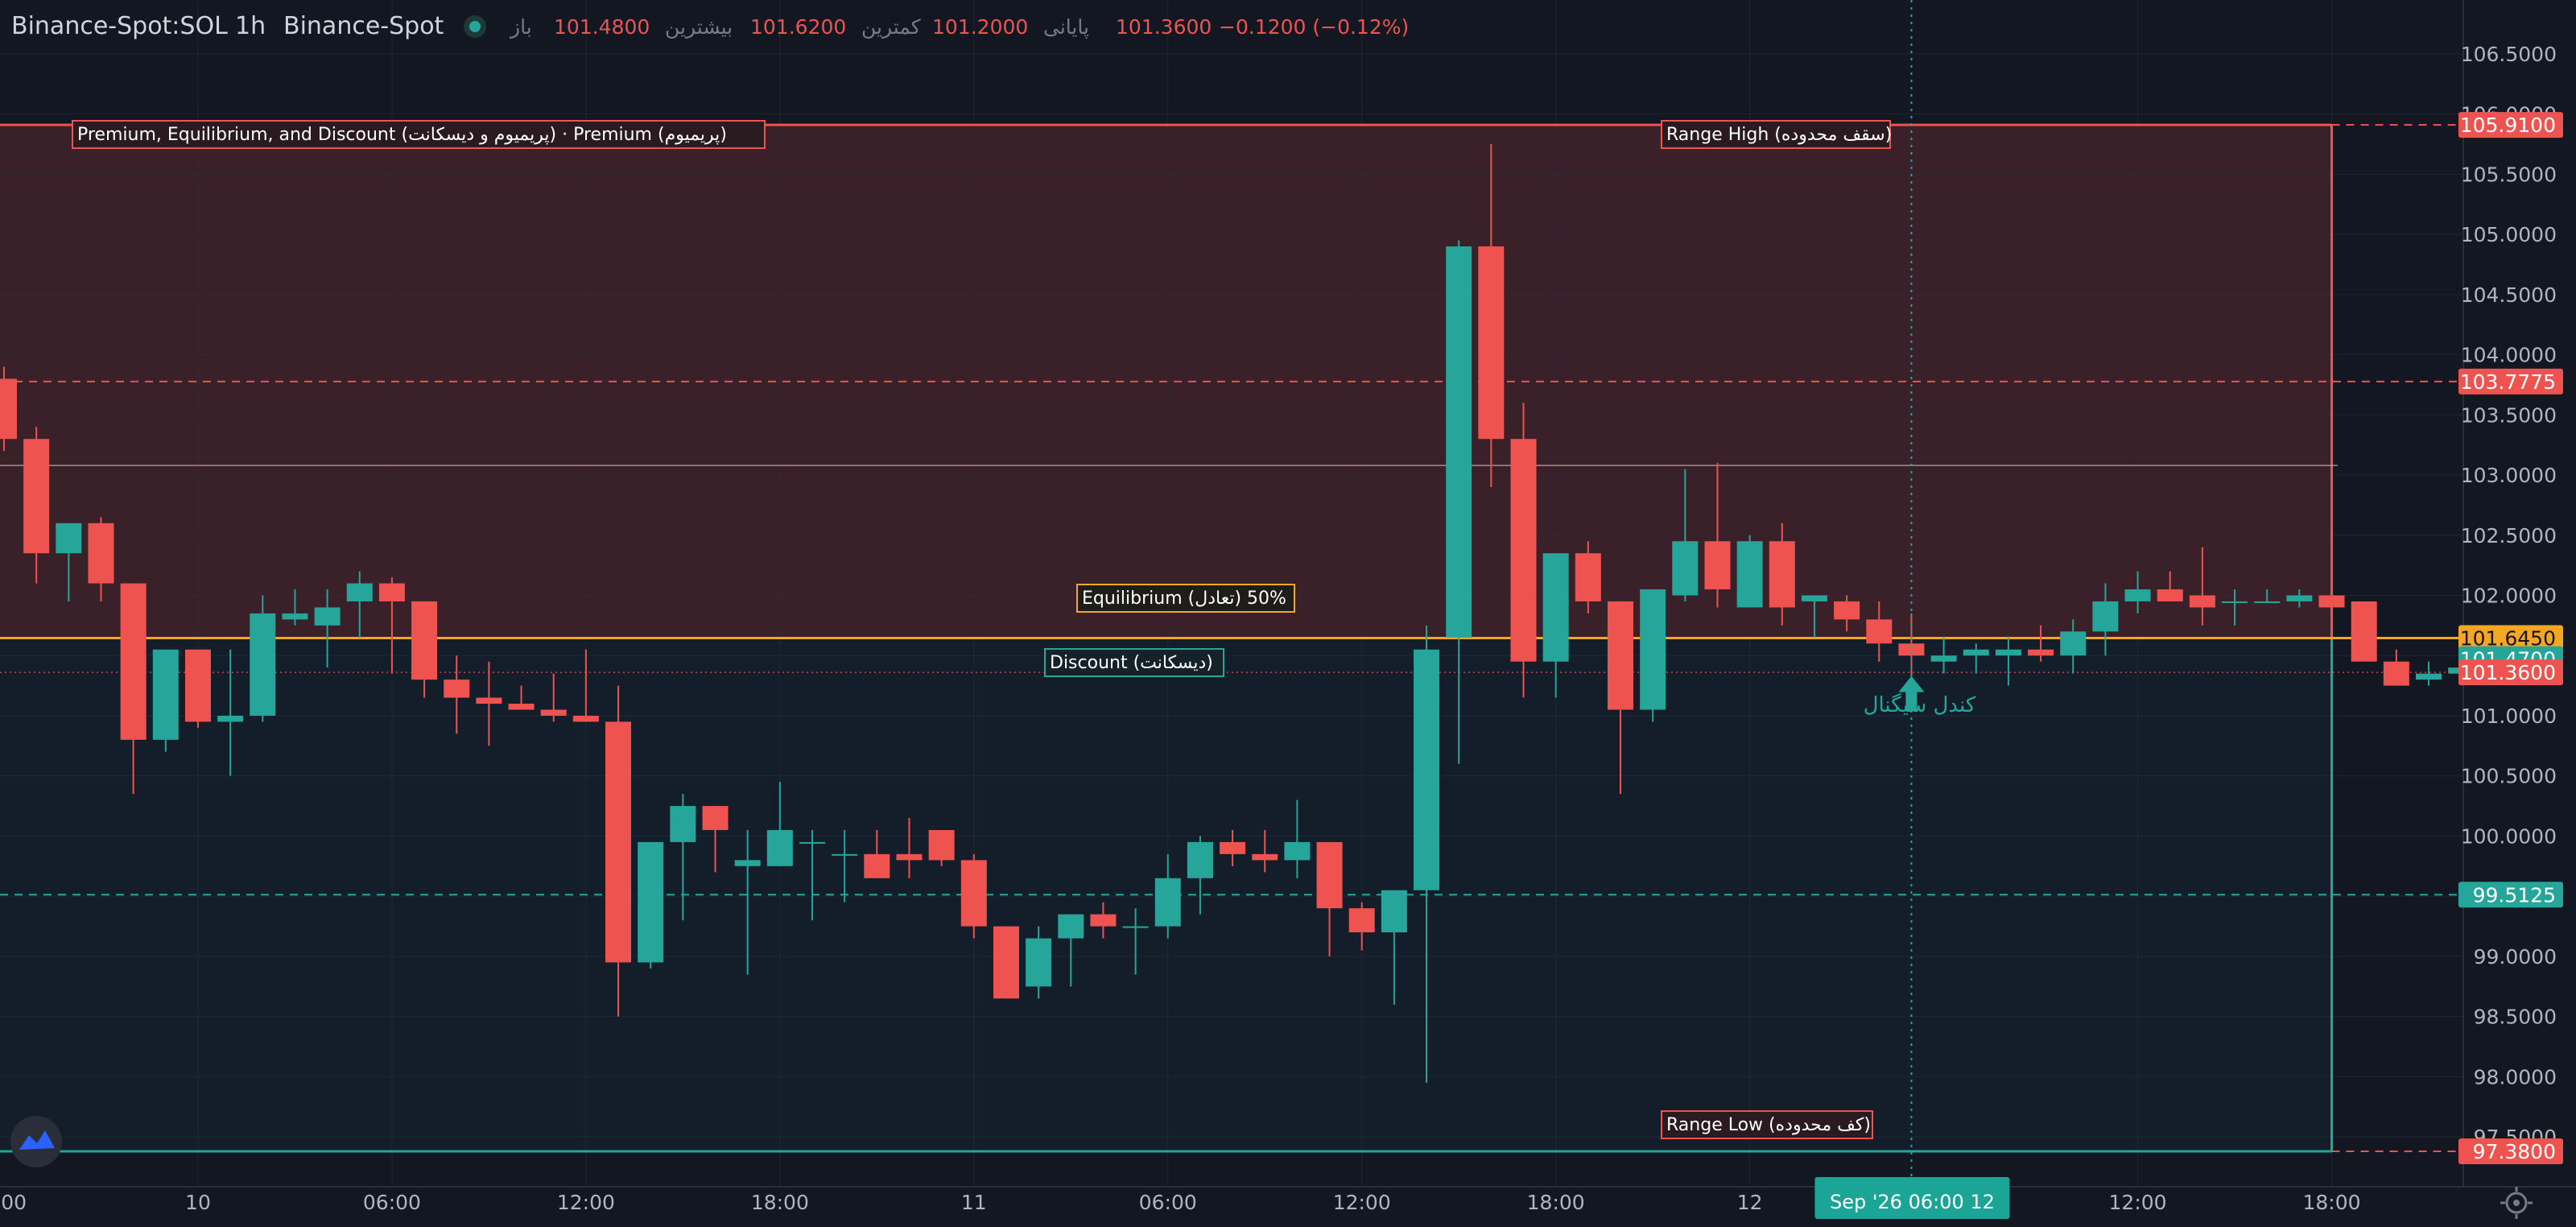 This screenshot has width=2576, height=1227. What do you see at coordinates (1767, 1124) in the screenshot?
I see `range-low-annotation: Range Low (کف محدوده)` at bounding box center [1767, 1124].